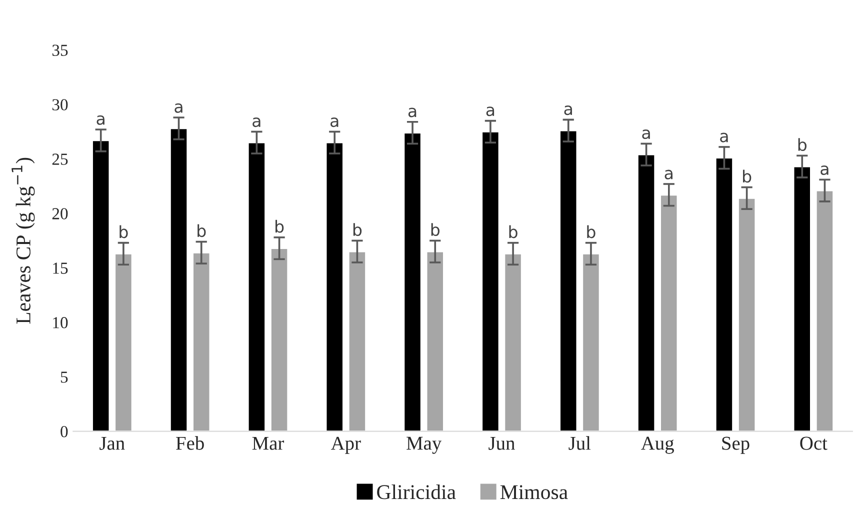 The image size is (861, 526). Describe the element at coordinates (736, 445) in the screenshot. I see `x-tick-label: Sep` at that location.